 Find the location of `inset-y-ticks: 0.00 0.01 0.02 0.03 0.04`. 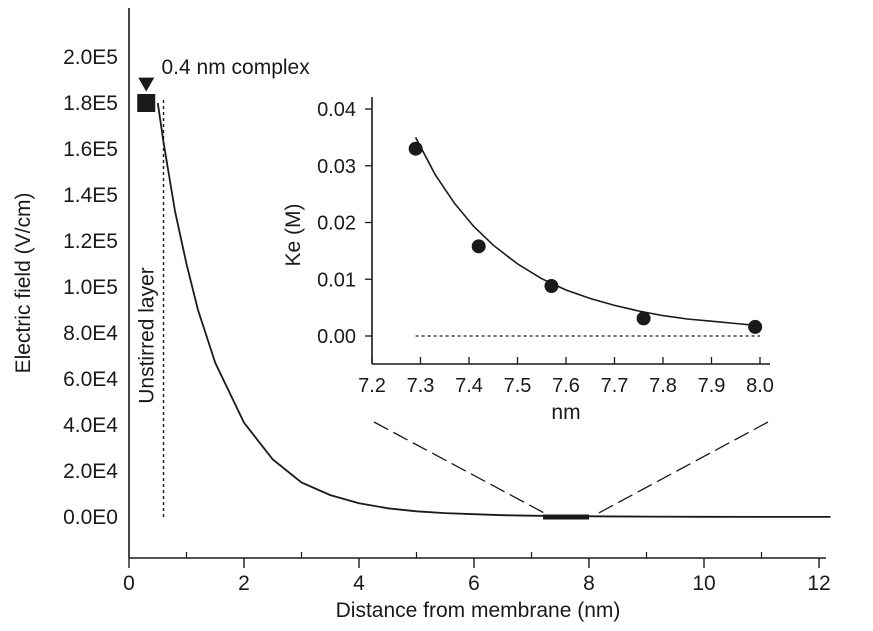

inset-y-ticks: 0.00 0.01 0.02 0.03 0.04 is located at coordinates (344, 223).